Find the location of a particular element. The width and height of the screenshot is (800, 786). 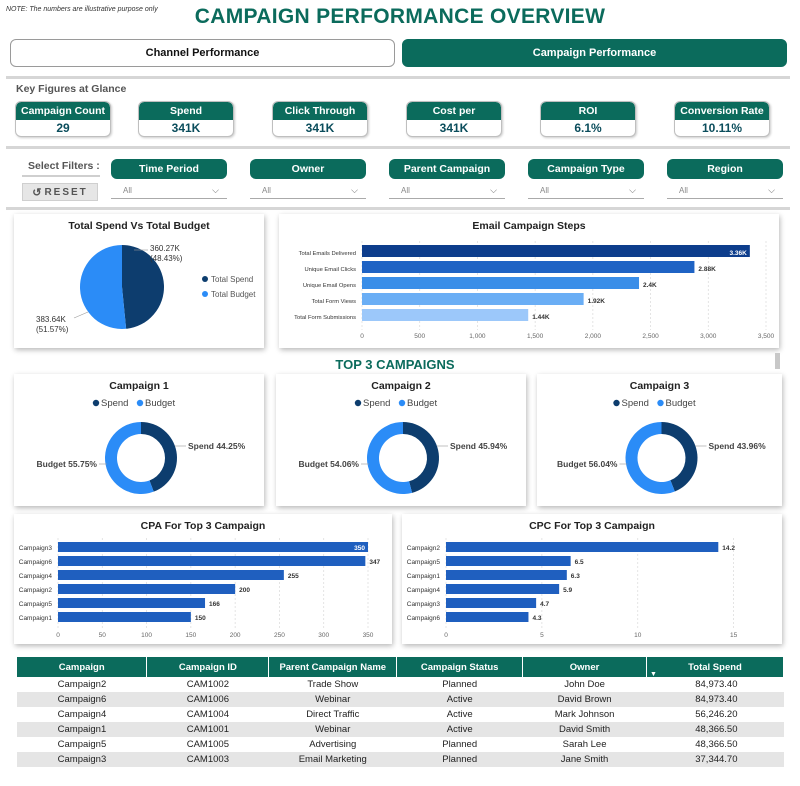

category-label: Campaign1 is located at coordinates (36, 618).